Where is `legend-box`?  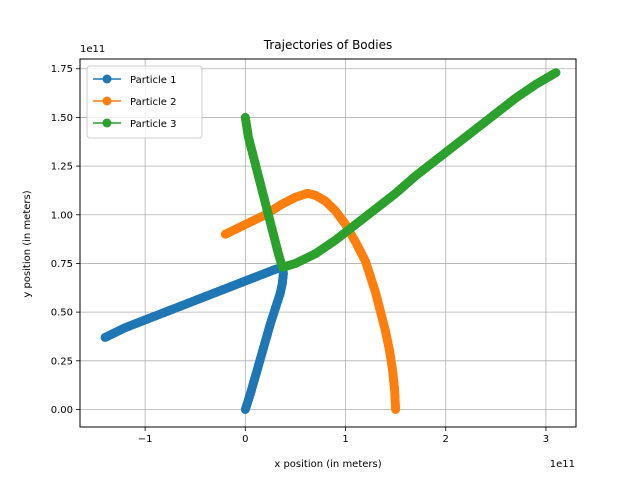 legend-box is located at coordinates (144, 102).